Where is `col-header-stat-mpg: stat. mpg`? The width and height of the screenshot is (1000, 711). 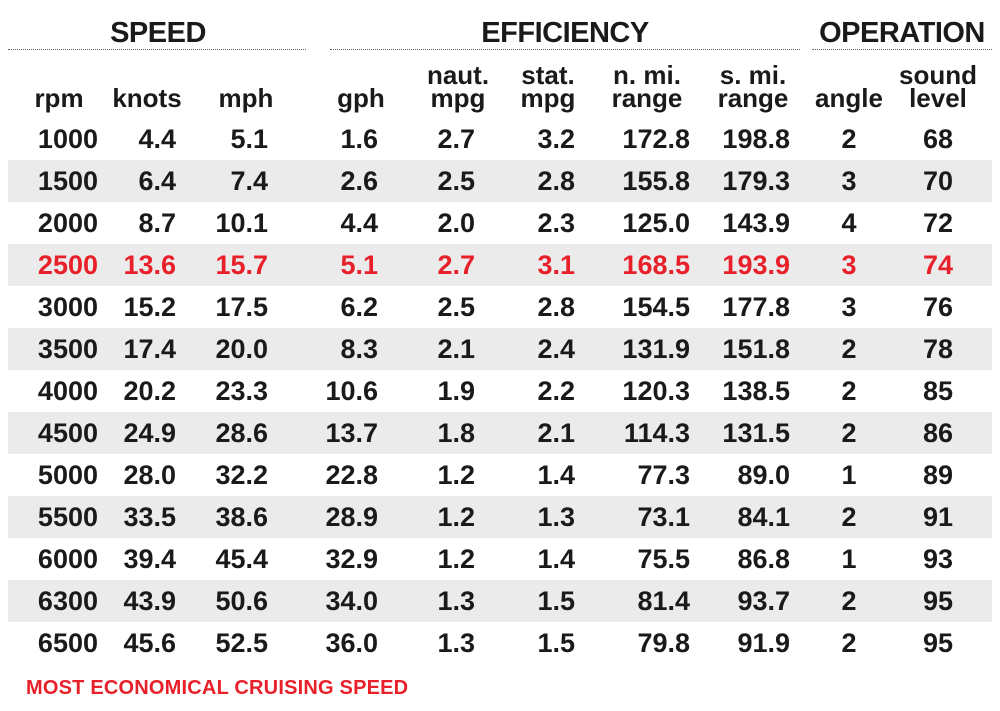 col-header-stat-mpg: stat. mpg is located at coordinates (548, 84).